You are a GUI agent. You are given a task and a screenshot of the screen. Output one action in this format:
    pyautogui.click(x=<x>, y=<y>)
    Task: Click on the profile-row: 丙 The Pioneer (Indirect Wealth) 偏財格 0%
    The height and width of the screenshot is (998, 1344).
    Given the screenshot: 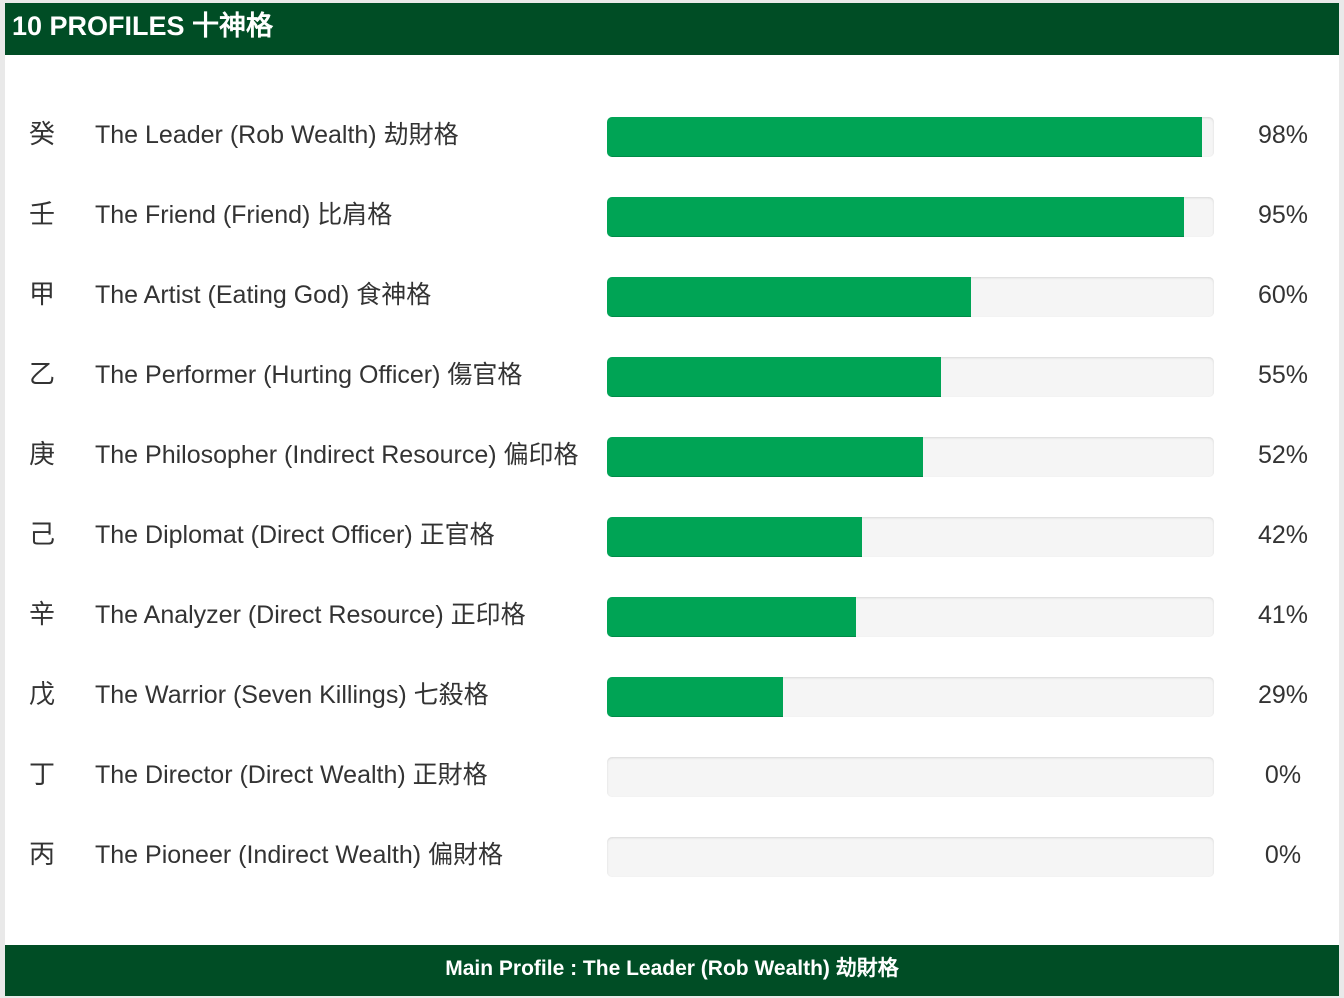 What is the action you would take?
    pyautogui.click(x=672, y=886)
    